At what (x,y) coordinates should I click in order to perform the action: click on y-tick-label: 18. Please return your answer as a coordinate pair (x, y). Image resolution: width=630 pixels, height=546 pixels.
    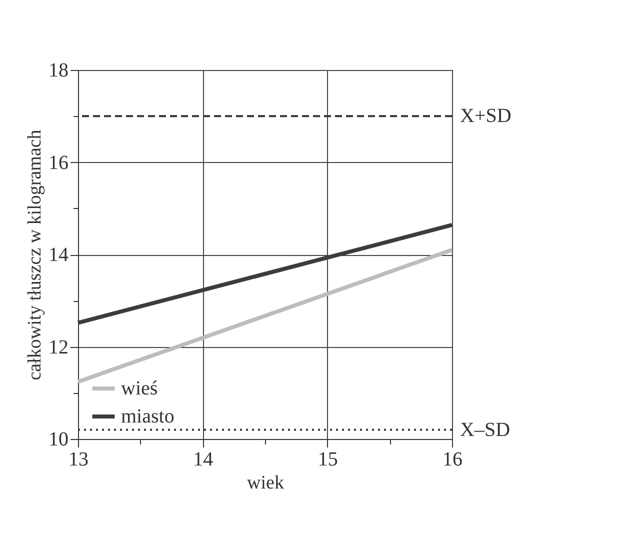
    Looking at the image, I should click on (58, 71).